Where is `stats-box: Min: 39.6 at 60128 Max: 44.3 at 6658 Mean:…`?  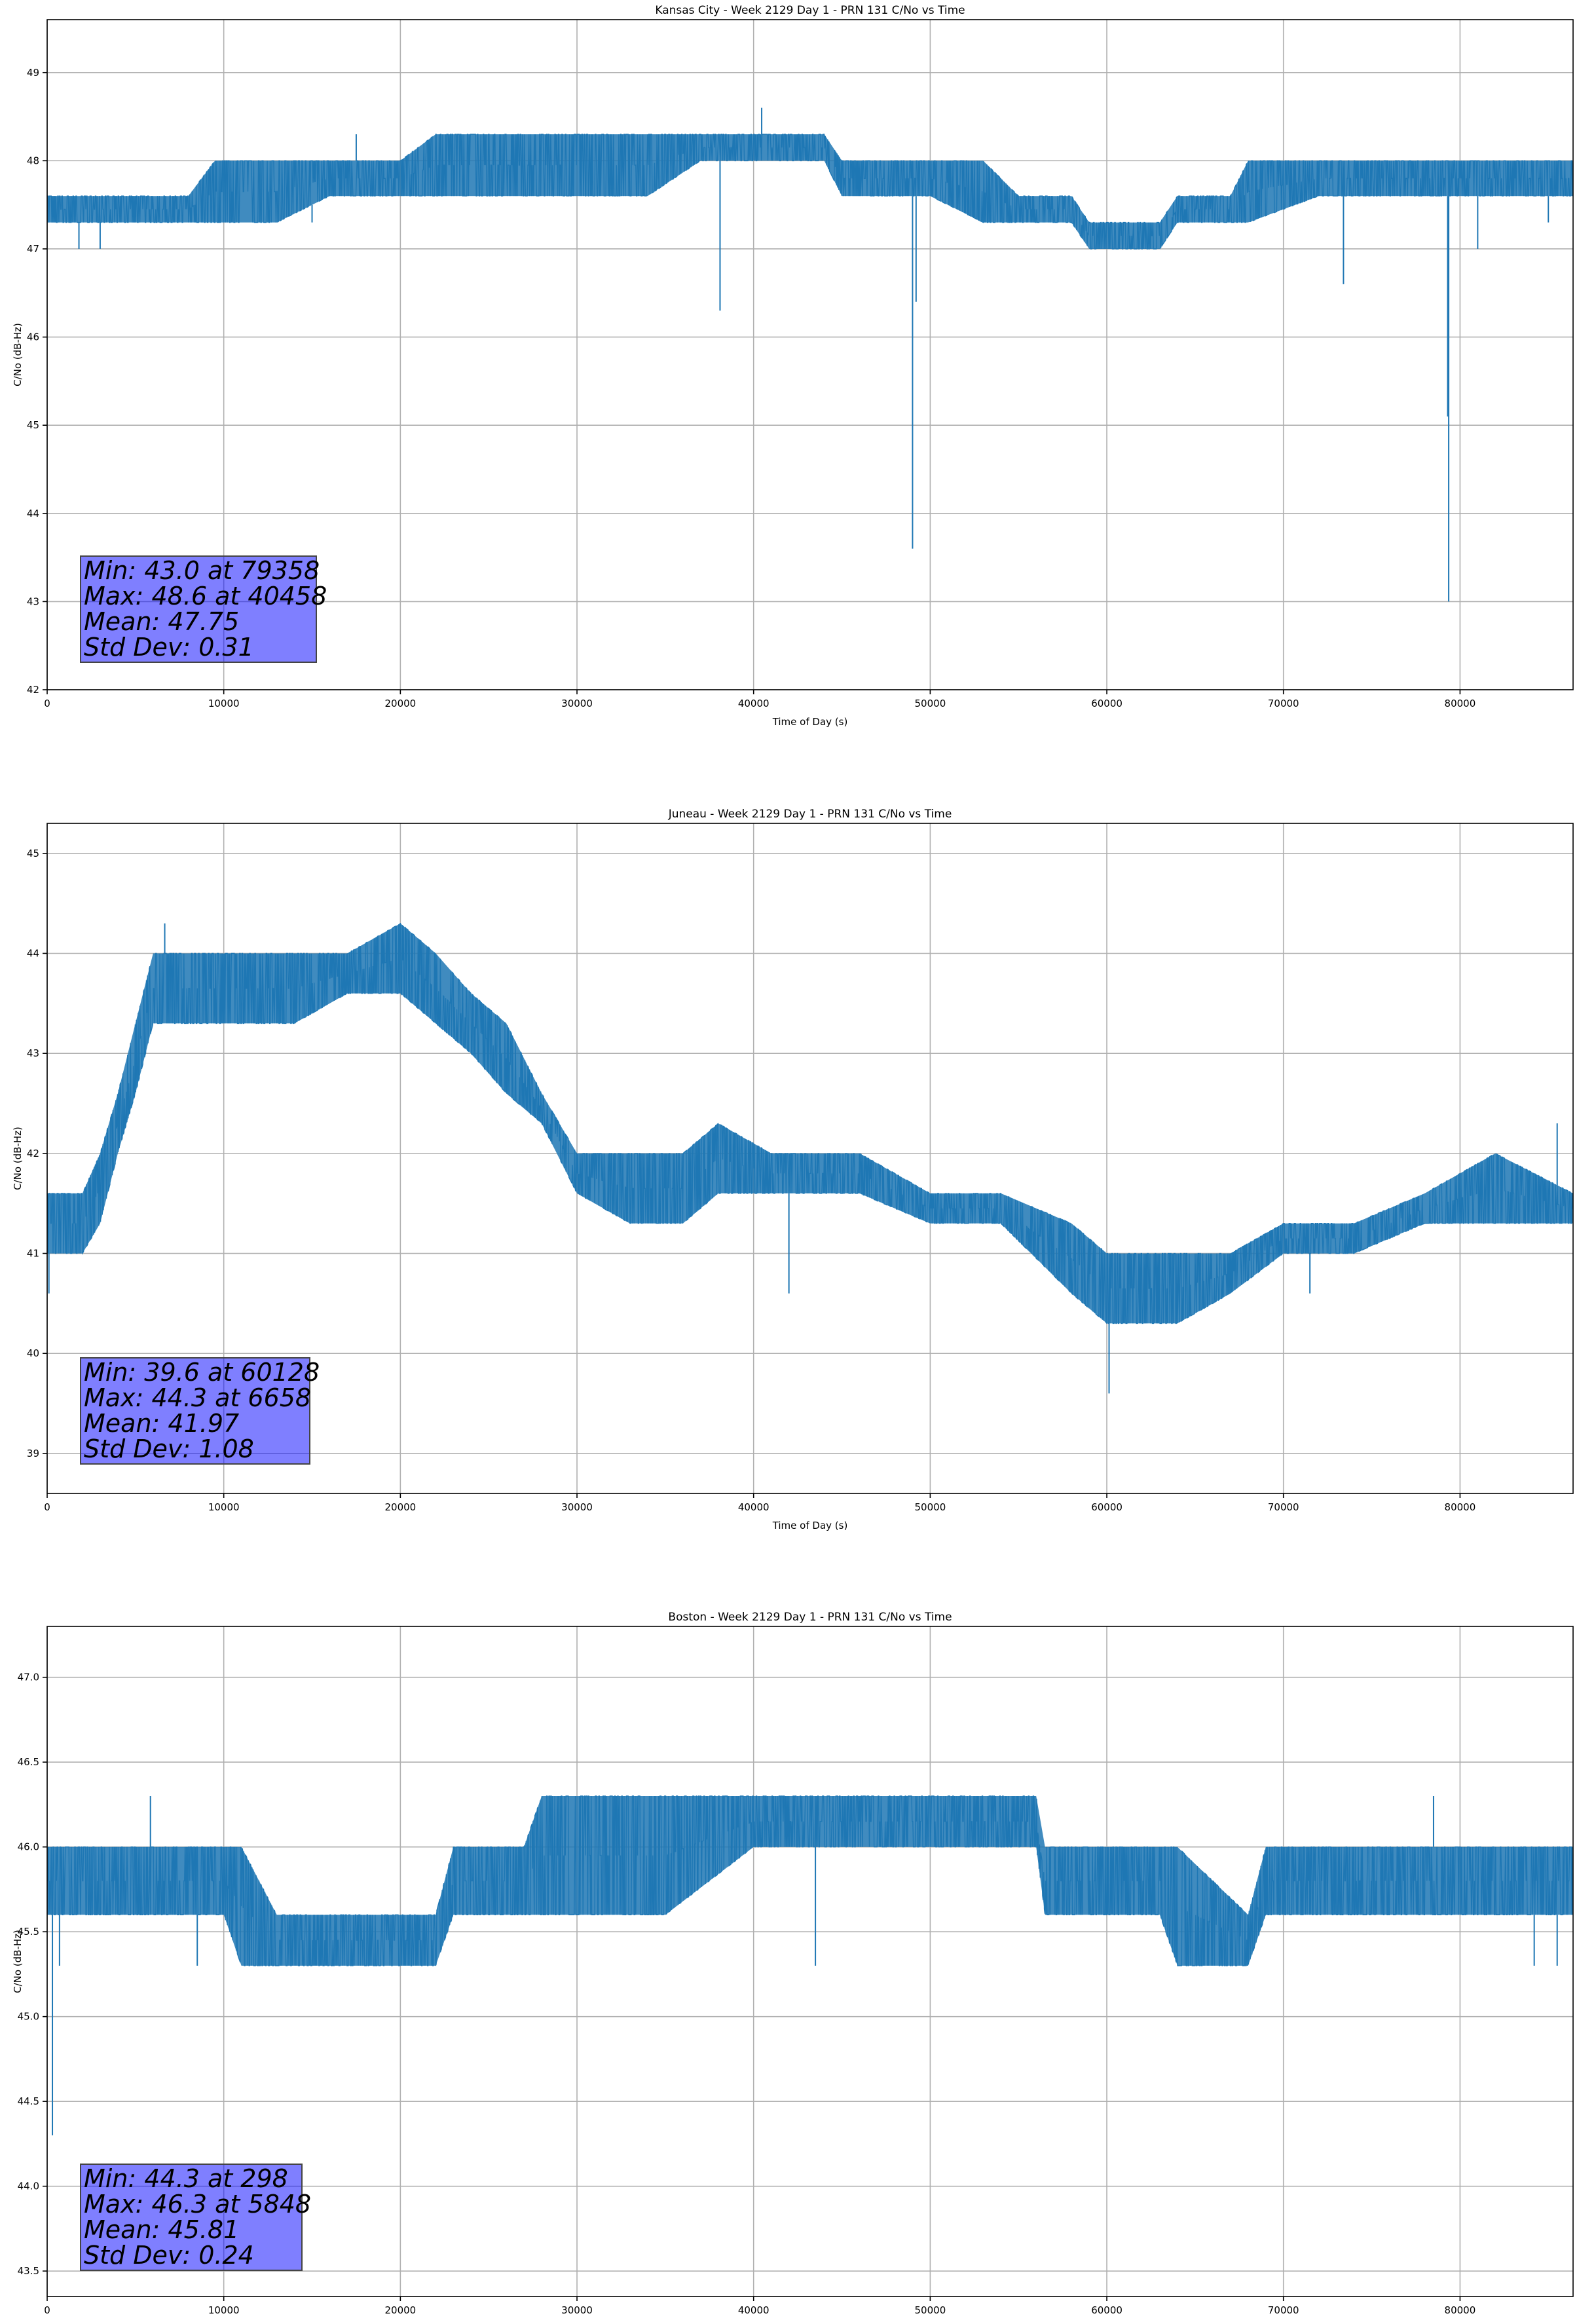
stats-box: Min: 39.6 at 60128 Max: 44.3 at 6658 Mean:… is located at coordinates (200, 1411).